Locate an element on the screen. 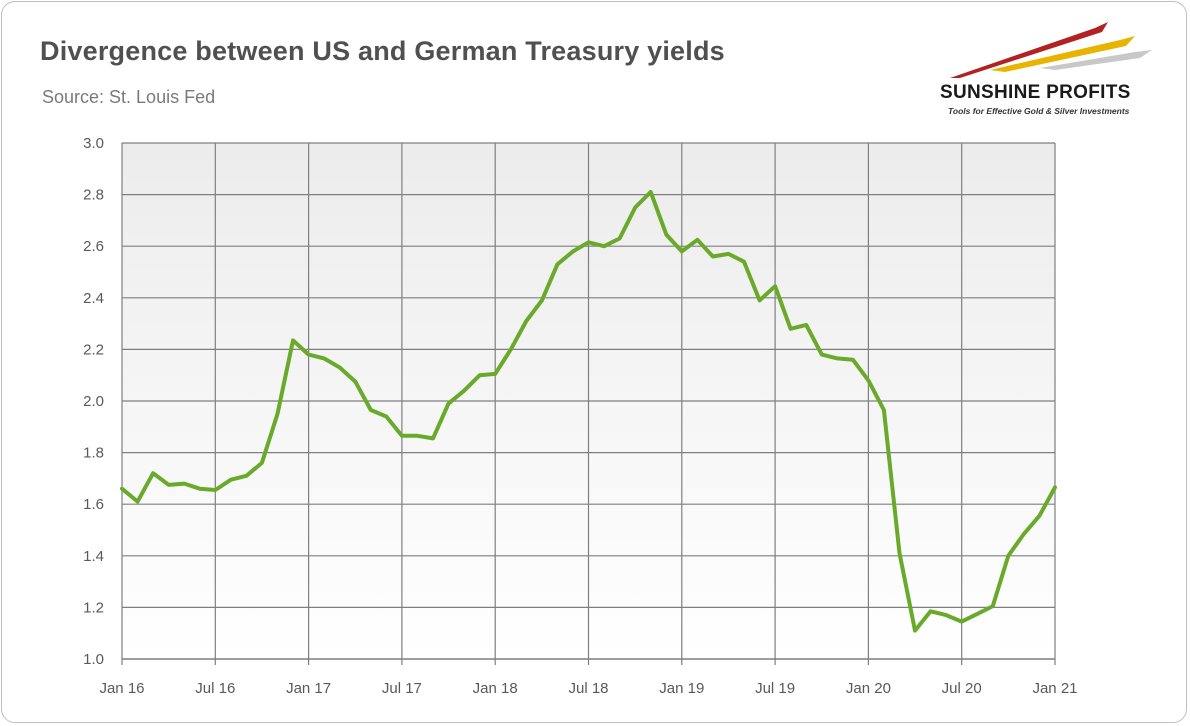 The width and height of the screenshot is (1190, 726). y-tick-label: 2.6 is located at coordinates (93, 246).